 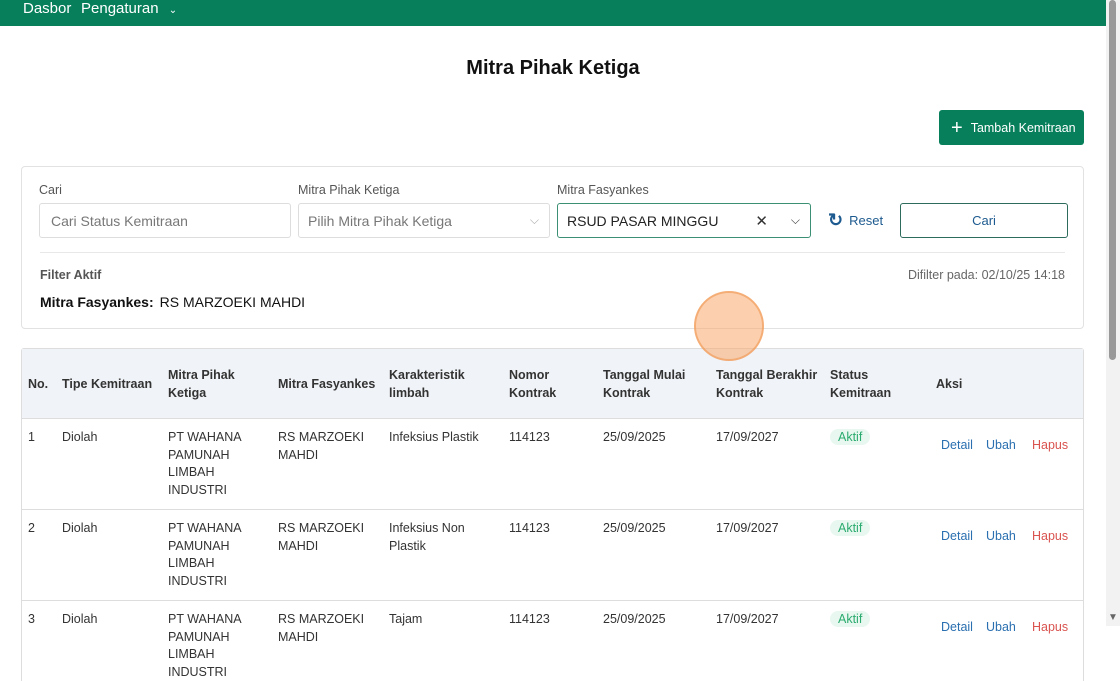 What do you see at coordinates (684, 220) in the screenshot?
I see `fasyankes-select: RSUD PASAR MINGGU ✕ ⌵` at bounding box center [684, 220].